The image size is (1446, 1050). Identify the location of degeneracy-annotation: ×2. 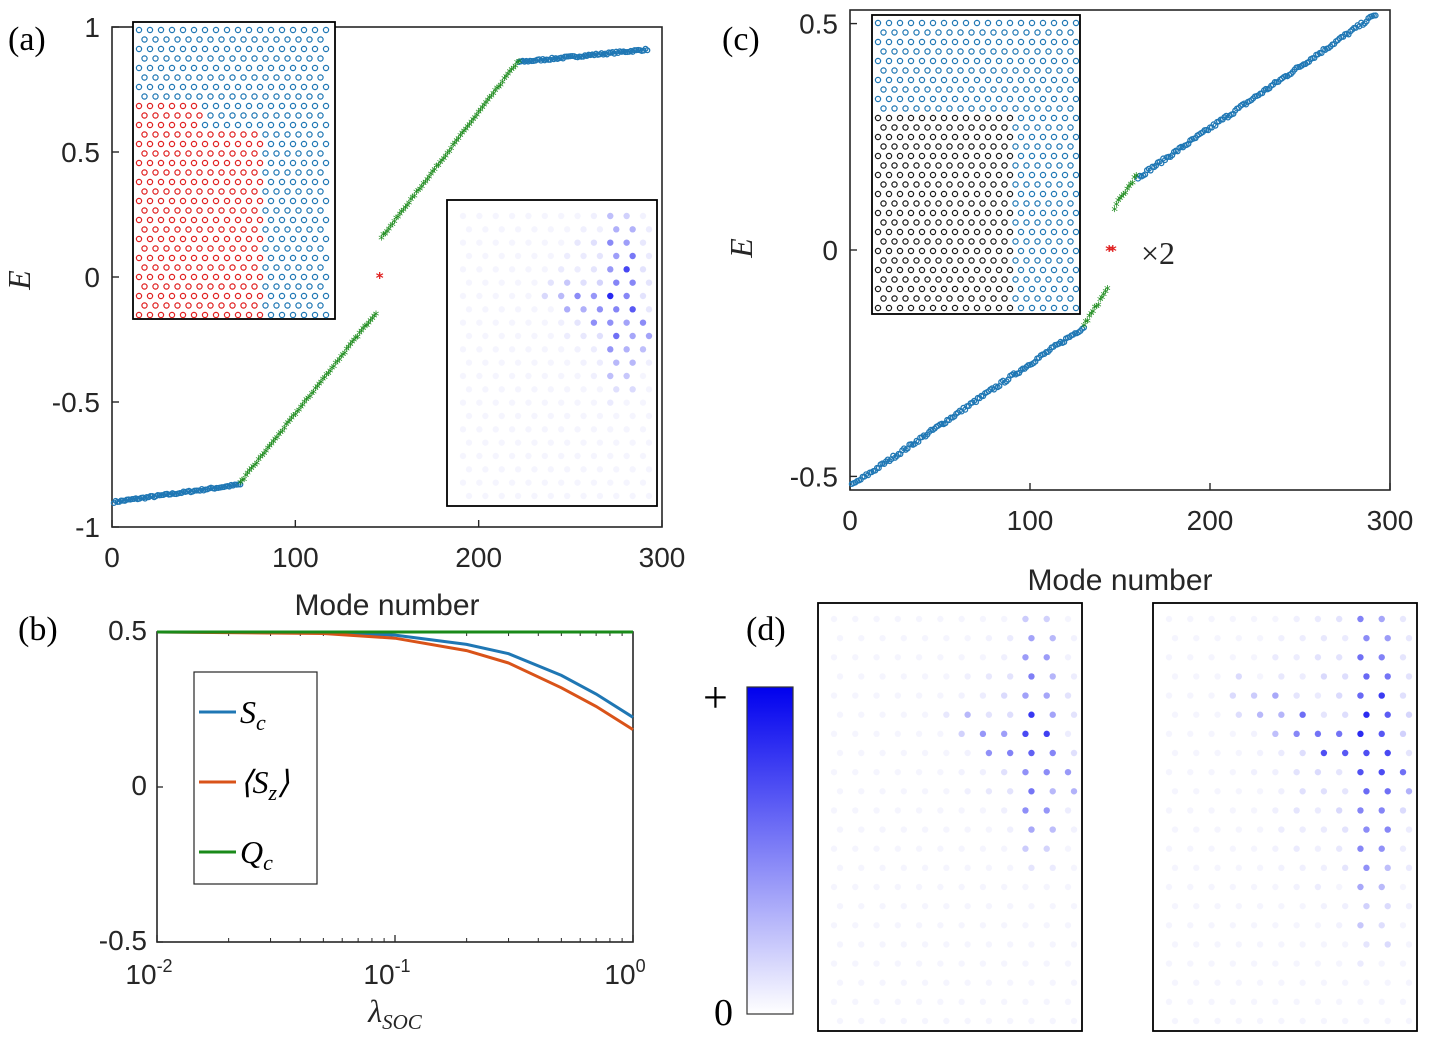
(1158, 253).